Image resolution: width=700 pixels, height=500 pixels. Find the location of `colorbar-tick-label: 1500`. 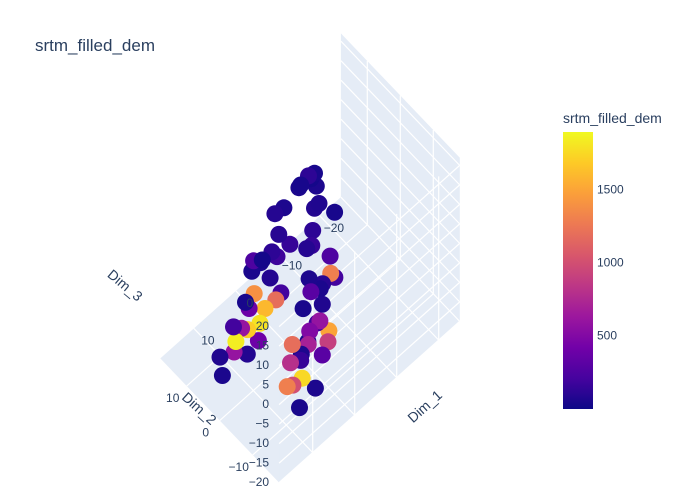

colorbar-tick-label: 1500 is located at coordinates (610, 189).